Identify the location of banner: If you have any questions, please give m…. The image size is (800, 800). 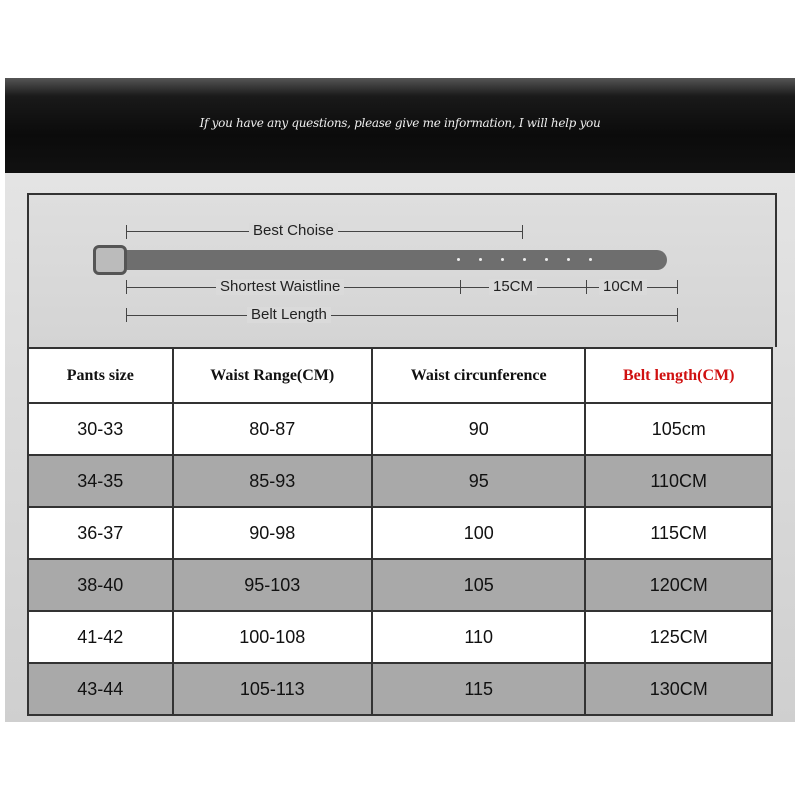
(400, 125).